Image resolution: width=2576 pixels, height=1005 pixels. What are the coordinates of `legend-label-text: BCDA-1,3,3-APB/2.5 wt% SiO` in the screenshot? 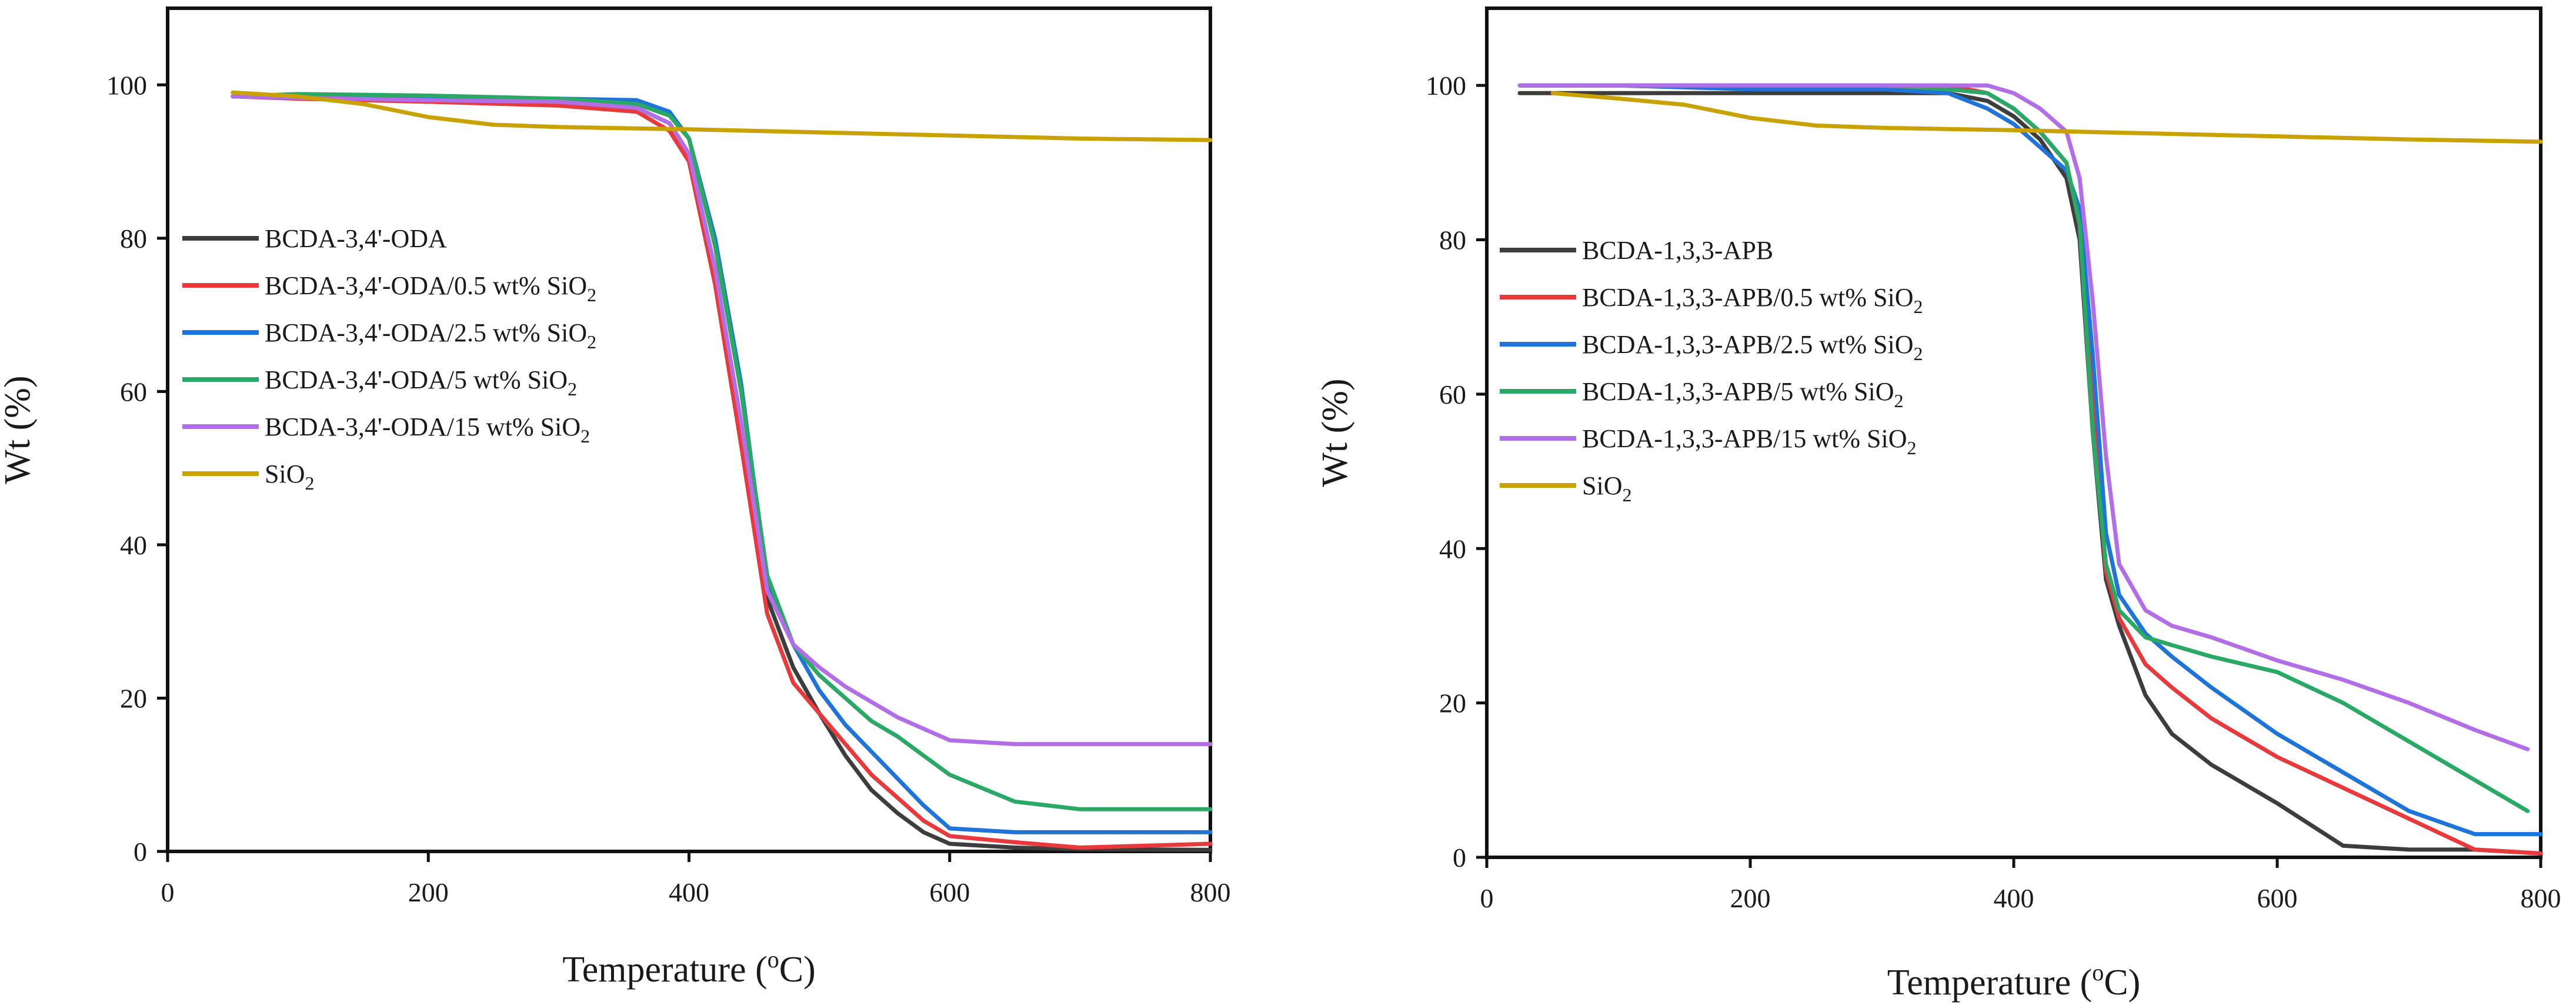 It's located at (1748, 345).